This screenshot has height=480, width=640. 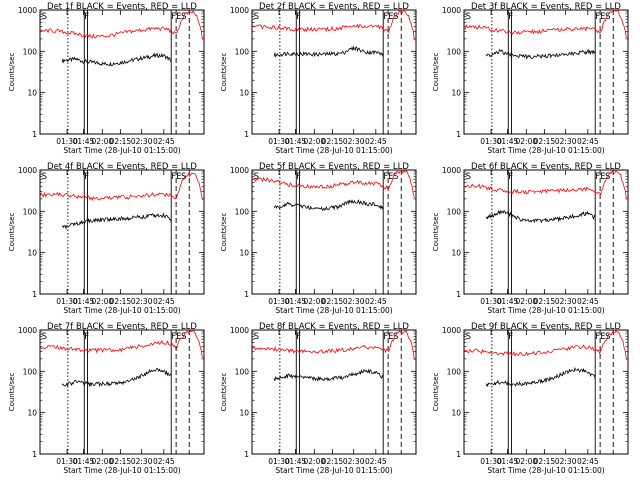 What do you see at coordinates (334, 7) in the screenshot?
I see `chart-title: Det 2f BLACK = Events, RED = LLD` at bounding box center [334, 7].